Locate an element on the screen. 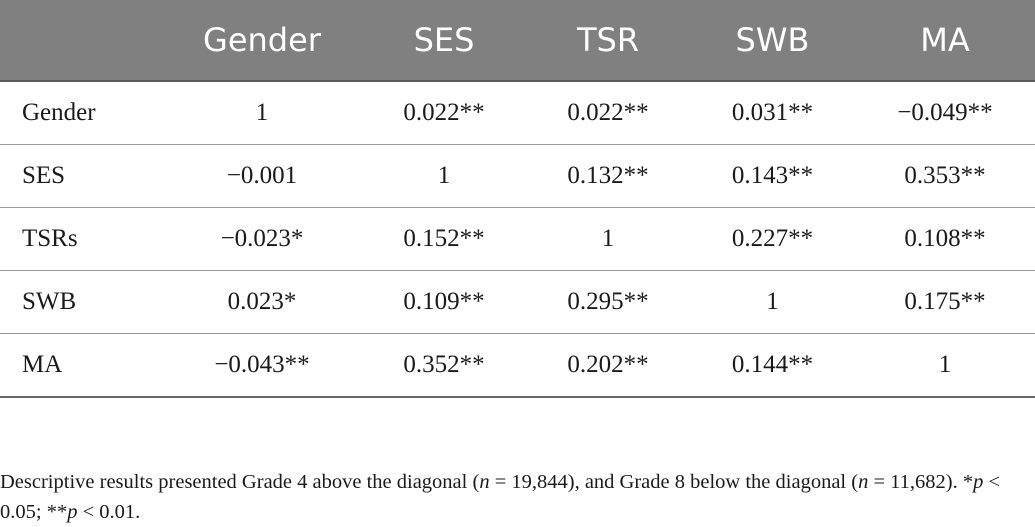 The height and width of the screenshot is (527, 1035). table-row: SWB 0.023* 0.109** 0.295** 1 0.175** is located at coordinates (517, 302).